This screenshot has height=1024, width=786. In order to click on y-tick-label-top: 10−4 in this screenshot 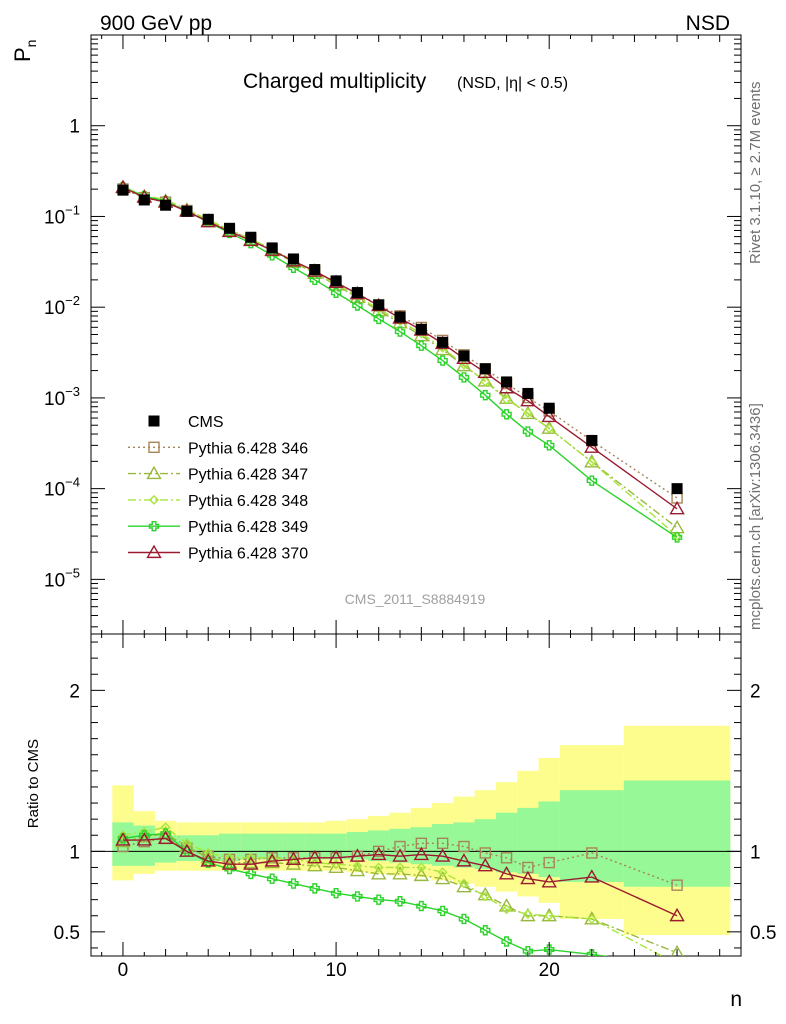, I will do `click(62, 488)`.